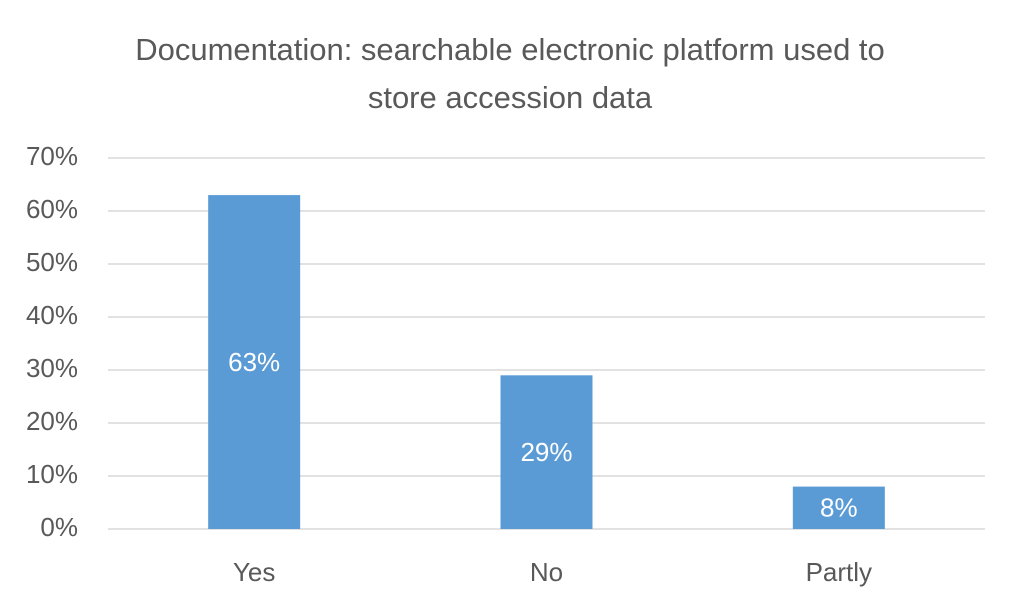 Image resolution: width=1020 pixels, height=614 pixels. I want to click on x-tick-label: No, so click(546, 572).